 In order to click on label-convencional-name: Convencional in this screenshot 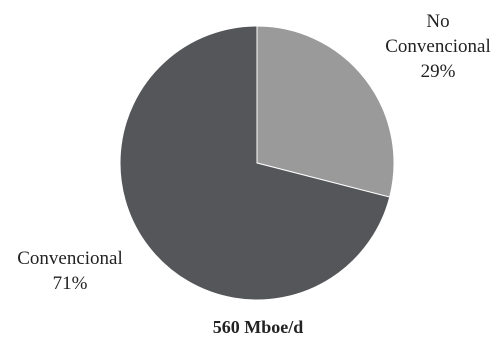, I will do `click(70, 258)`.